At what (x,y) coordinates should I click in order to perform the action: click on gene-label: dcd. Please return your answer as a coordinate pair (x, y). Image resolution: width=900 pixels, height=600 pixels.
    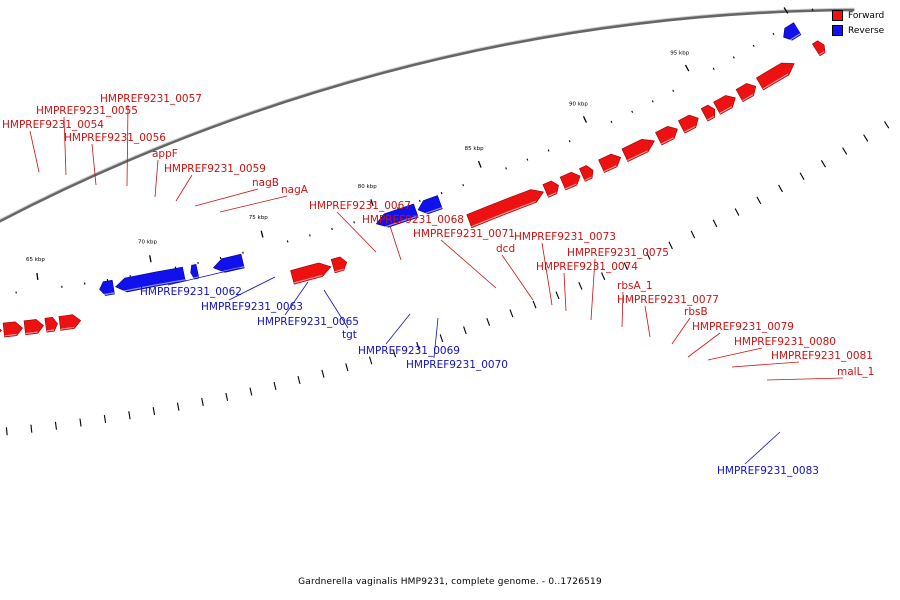
    Looking at the image, I should click on (505, 249).